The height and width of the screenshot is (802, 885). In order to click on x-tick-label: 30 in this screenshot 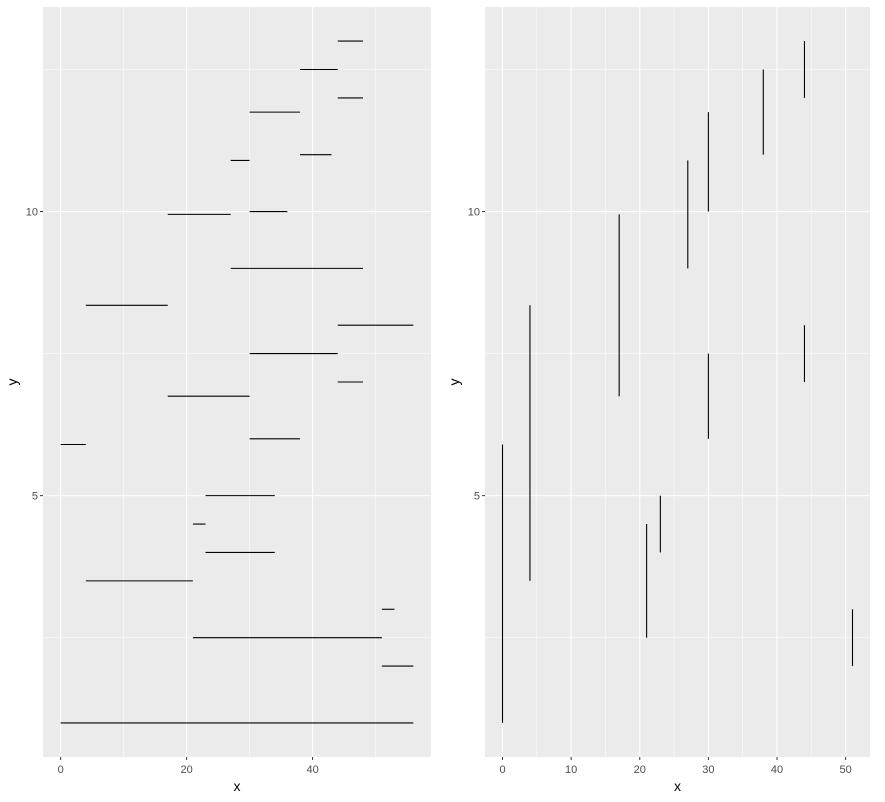, I will do `click(708, 770)`.